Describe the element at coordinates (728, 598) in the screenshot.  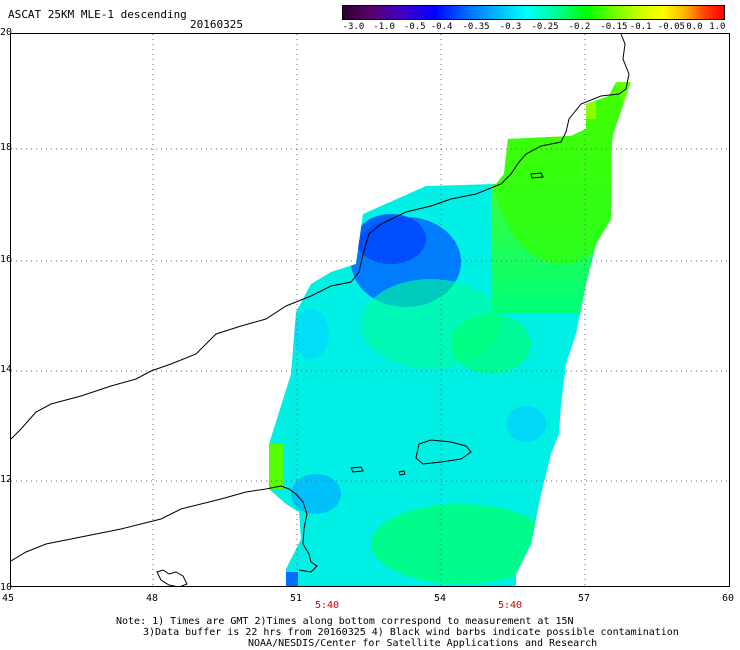
I see `lon-label-60: 60` at that location.